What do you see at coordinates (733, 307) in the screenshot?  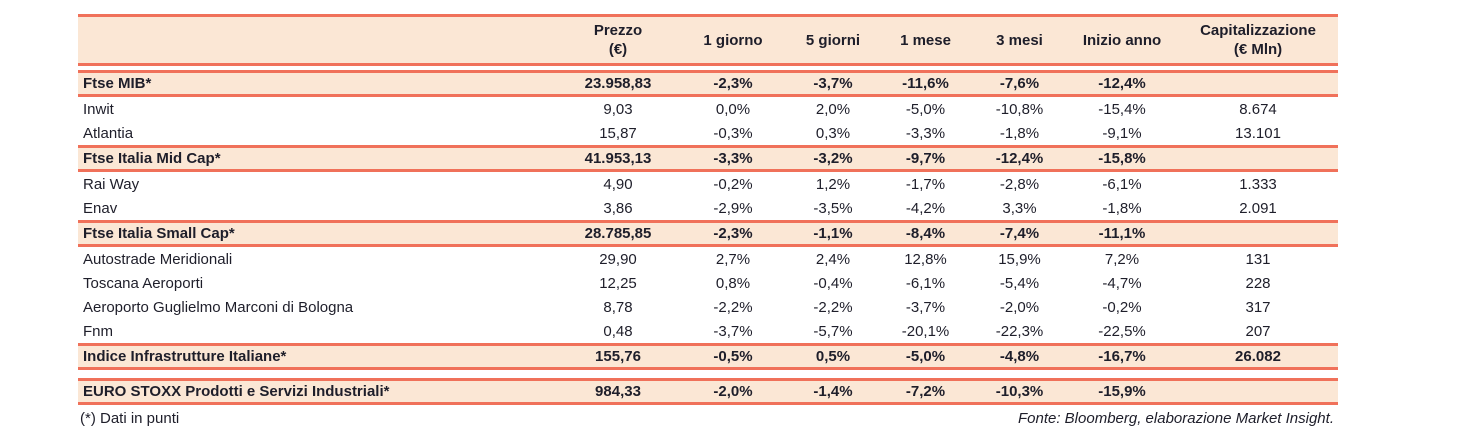 I see `row-value-1-giorno: -2,2%` at bounding box center [733, 307].